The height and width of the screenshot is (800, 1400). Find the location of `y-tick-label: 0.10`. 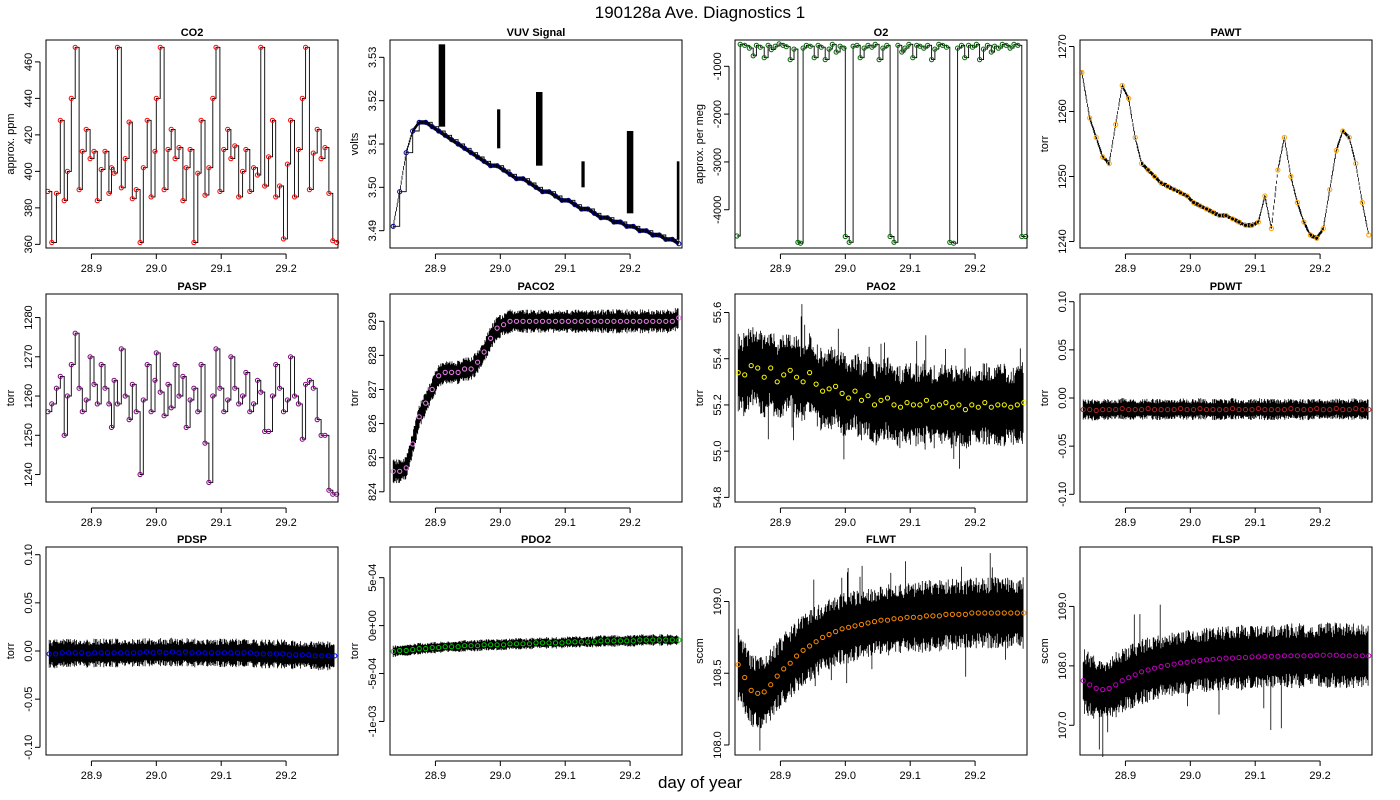

y-tick-label: 0.10 is located at coordinates (1063, 301).